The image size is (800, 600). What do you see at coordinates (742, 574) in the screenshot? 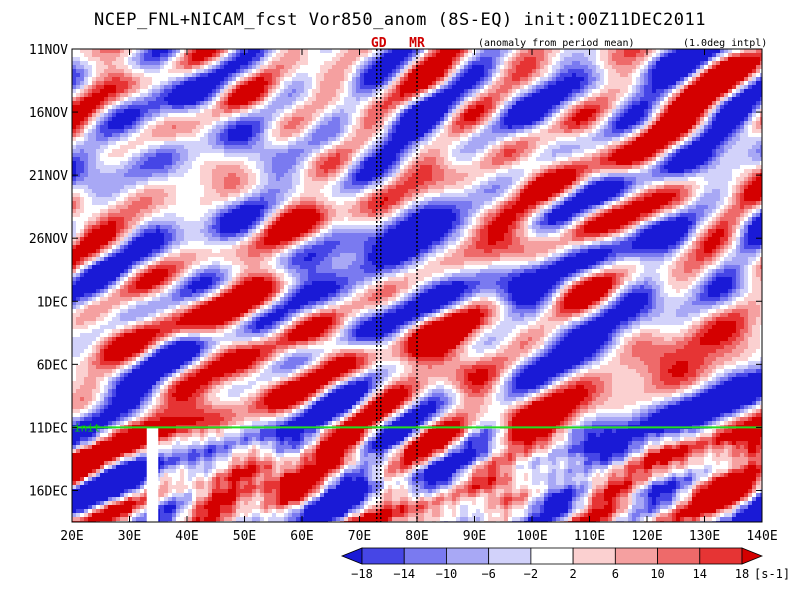
I see `colorbar-level-label: 18` at bounding box center [742, 574].